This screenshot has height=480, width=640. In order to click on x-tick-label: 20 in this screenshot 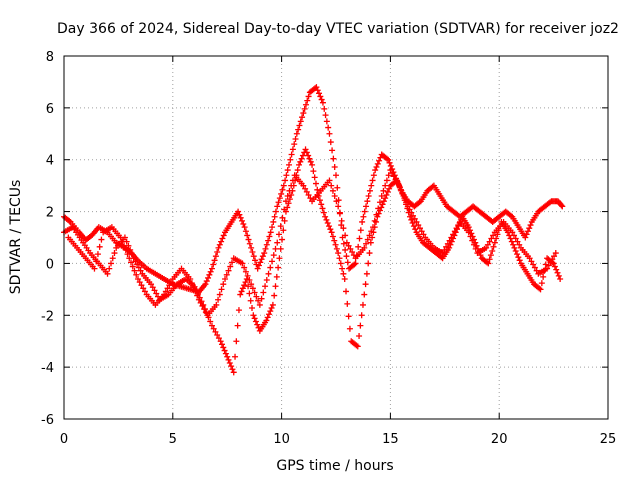, I will do `click(499, 439)`.